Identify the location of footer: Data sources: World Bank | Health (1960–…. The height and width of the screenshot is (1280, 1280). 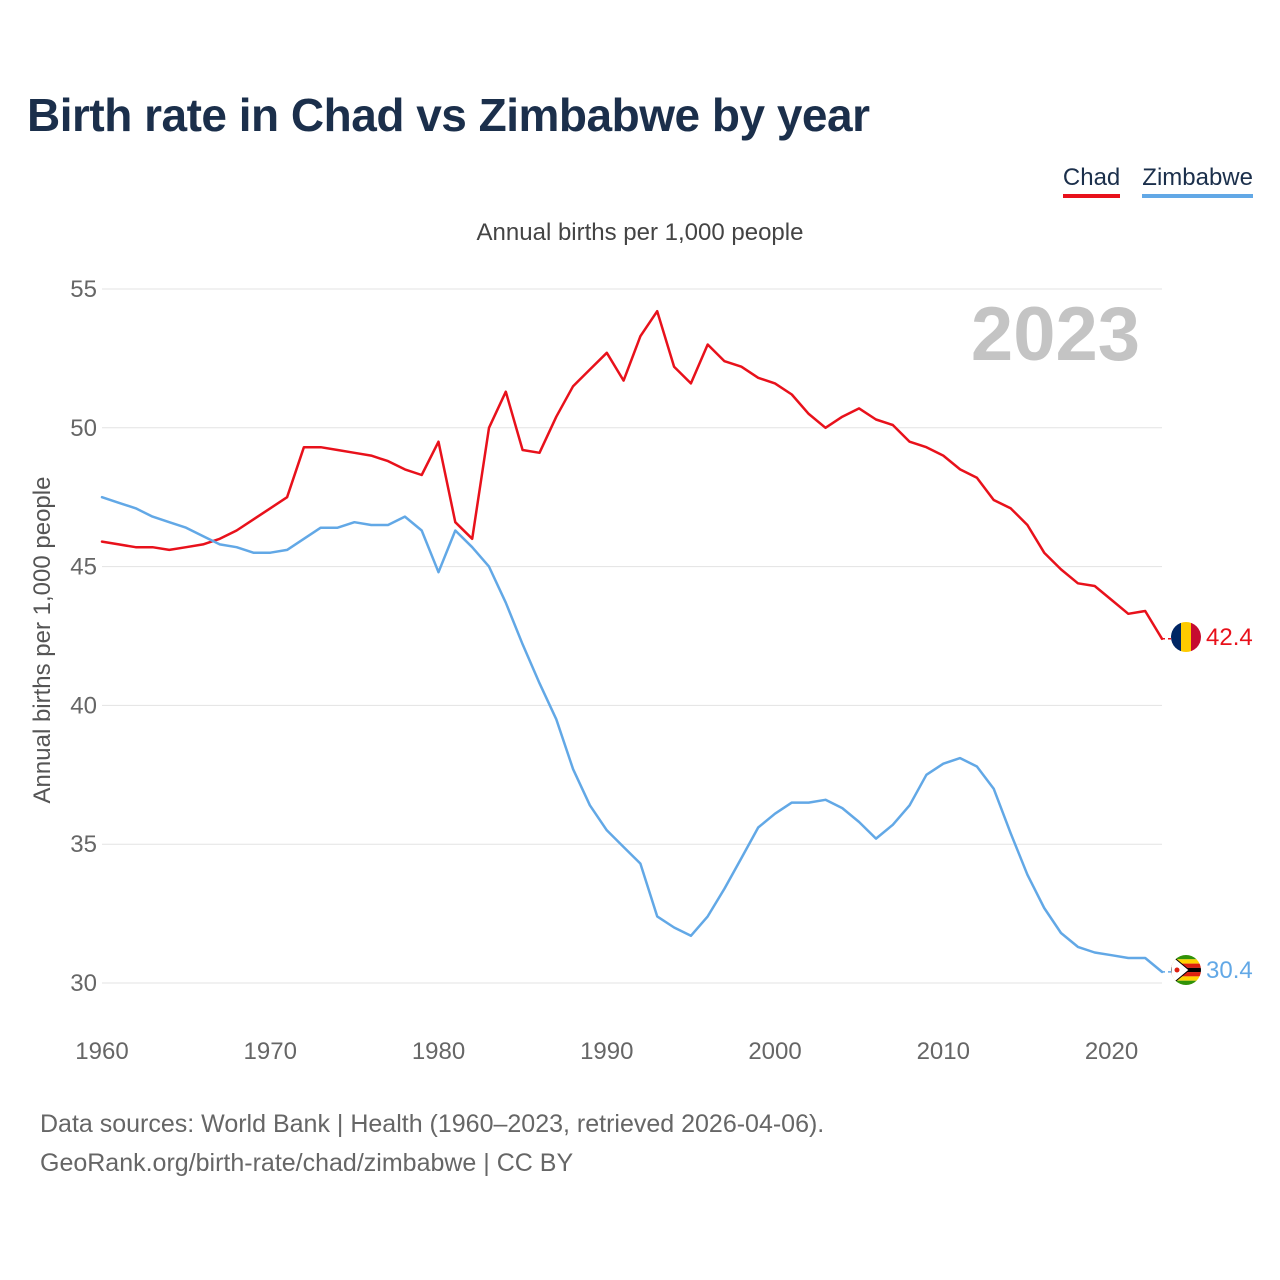
(432, 1144).